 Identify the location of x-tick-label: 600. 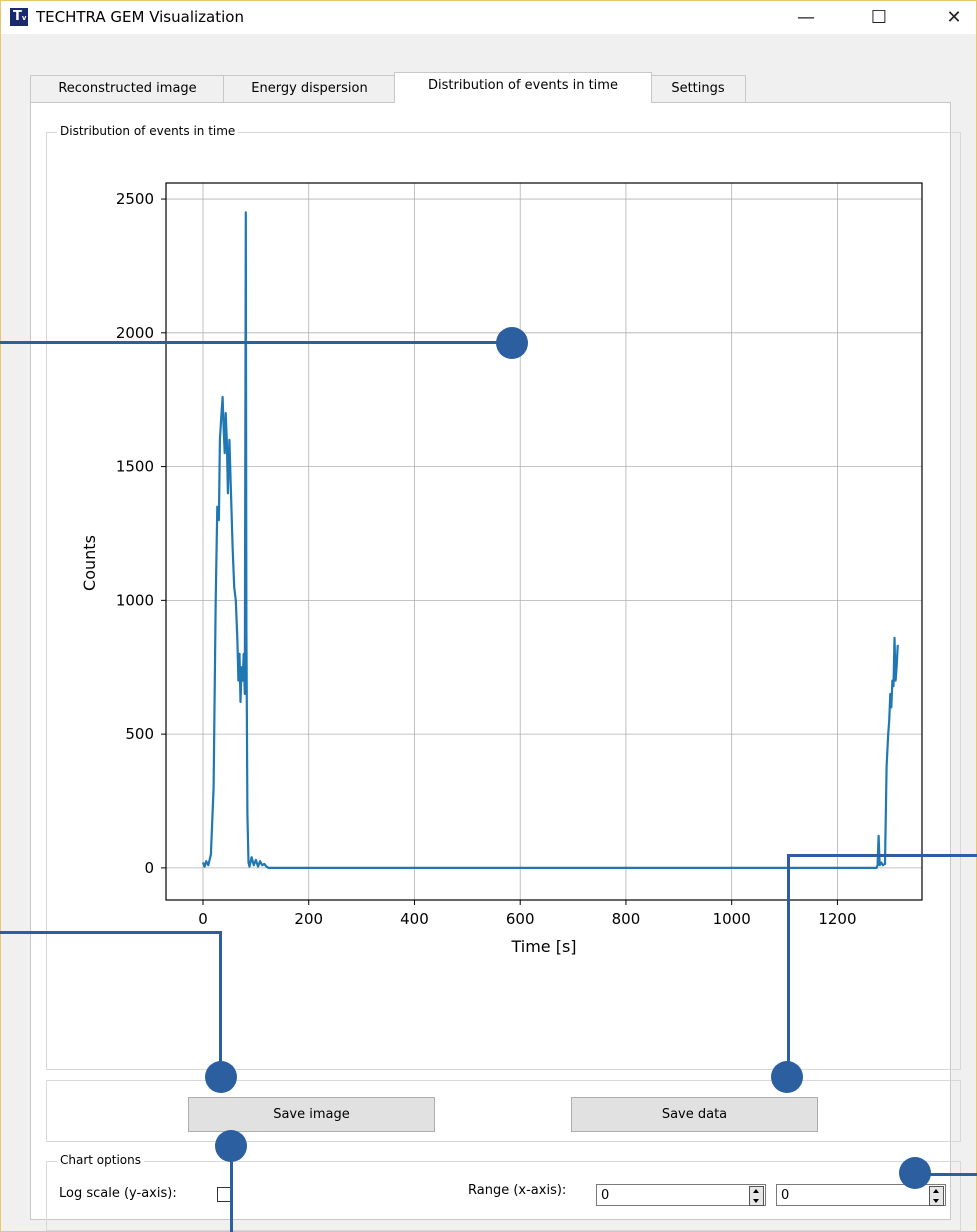
(520, 919).